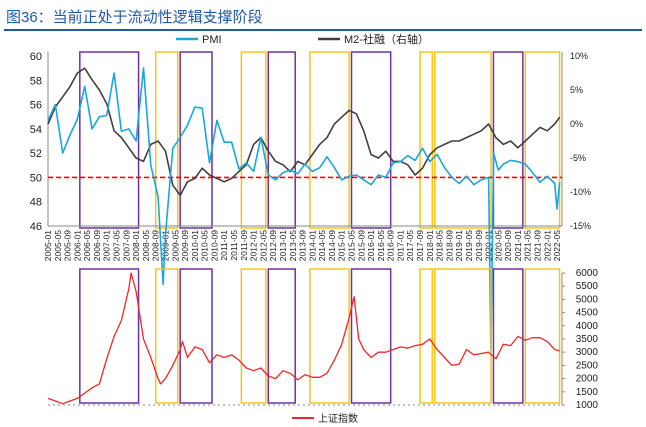 This screenshot has width=646, height=427. I want to click on x-tick-label: 2011-01, so click(224, 245).